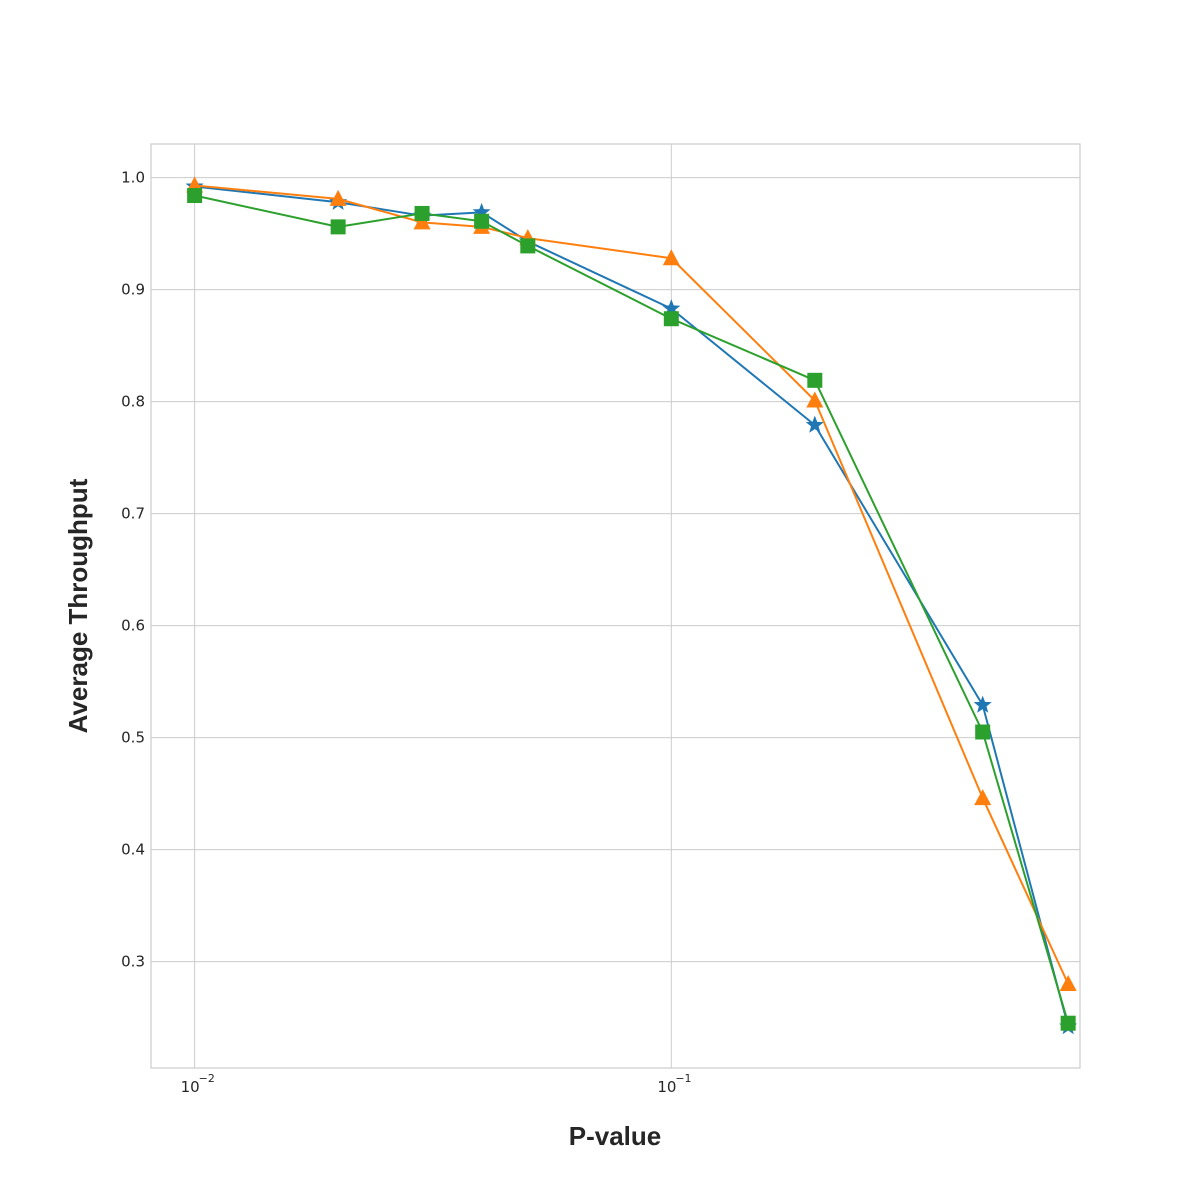 This screenshot has height=1200, width=1200. Describe the element at coordinates (133, 738) in the screenshot. I see `y-tick-label: 0.5` at that location.